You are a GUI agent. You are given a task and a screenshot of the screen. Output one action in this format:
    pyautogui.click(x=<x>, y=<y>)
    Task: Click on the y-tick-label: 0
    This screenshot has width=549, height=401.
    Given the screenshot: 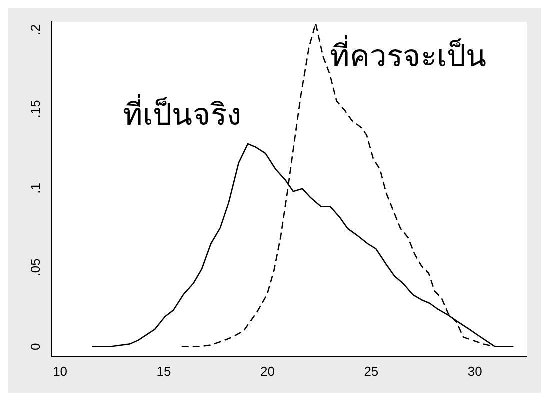 What is the action you would take?
    pyautogui.click(x=36, y=347)
    